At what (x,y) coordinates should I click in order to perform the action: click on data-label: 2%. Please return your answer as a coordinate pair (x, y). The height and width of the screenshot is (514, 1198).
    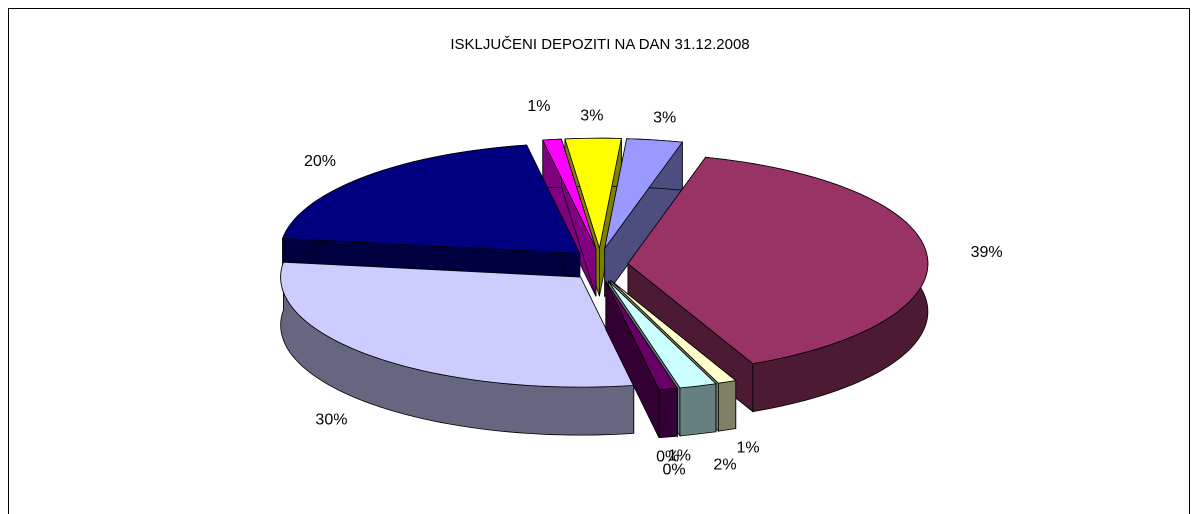
    Looking at the image, I should click on (724, 465).